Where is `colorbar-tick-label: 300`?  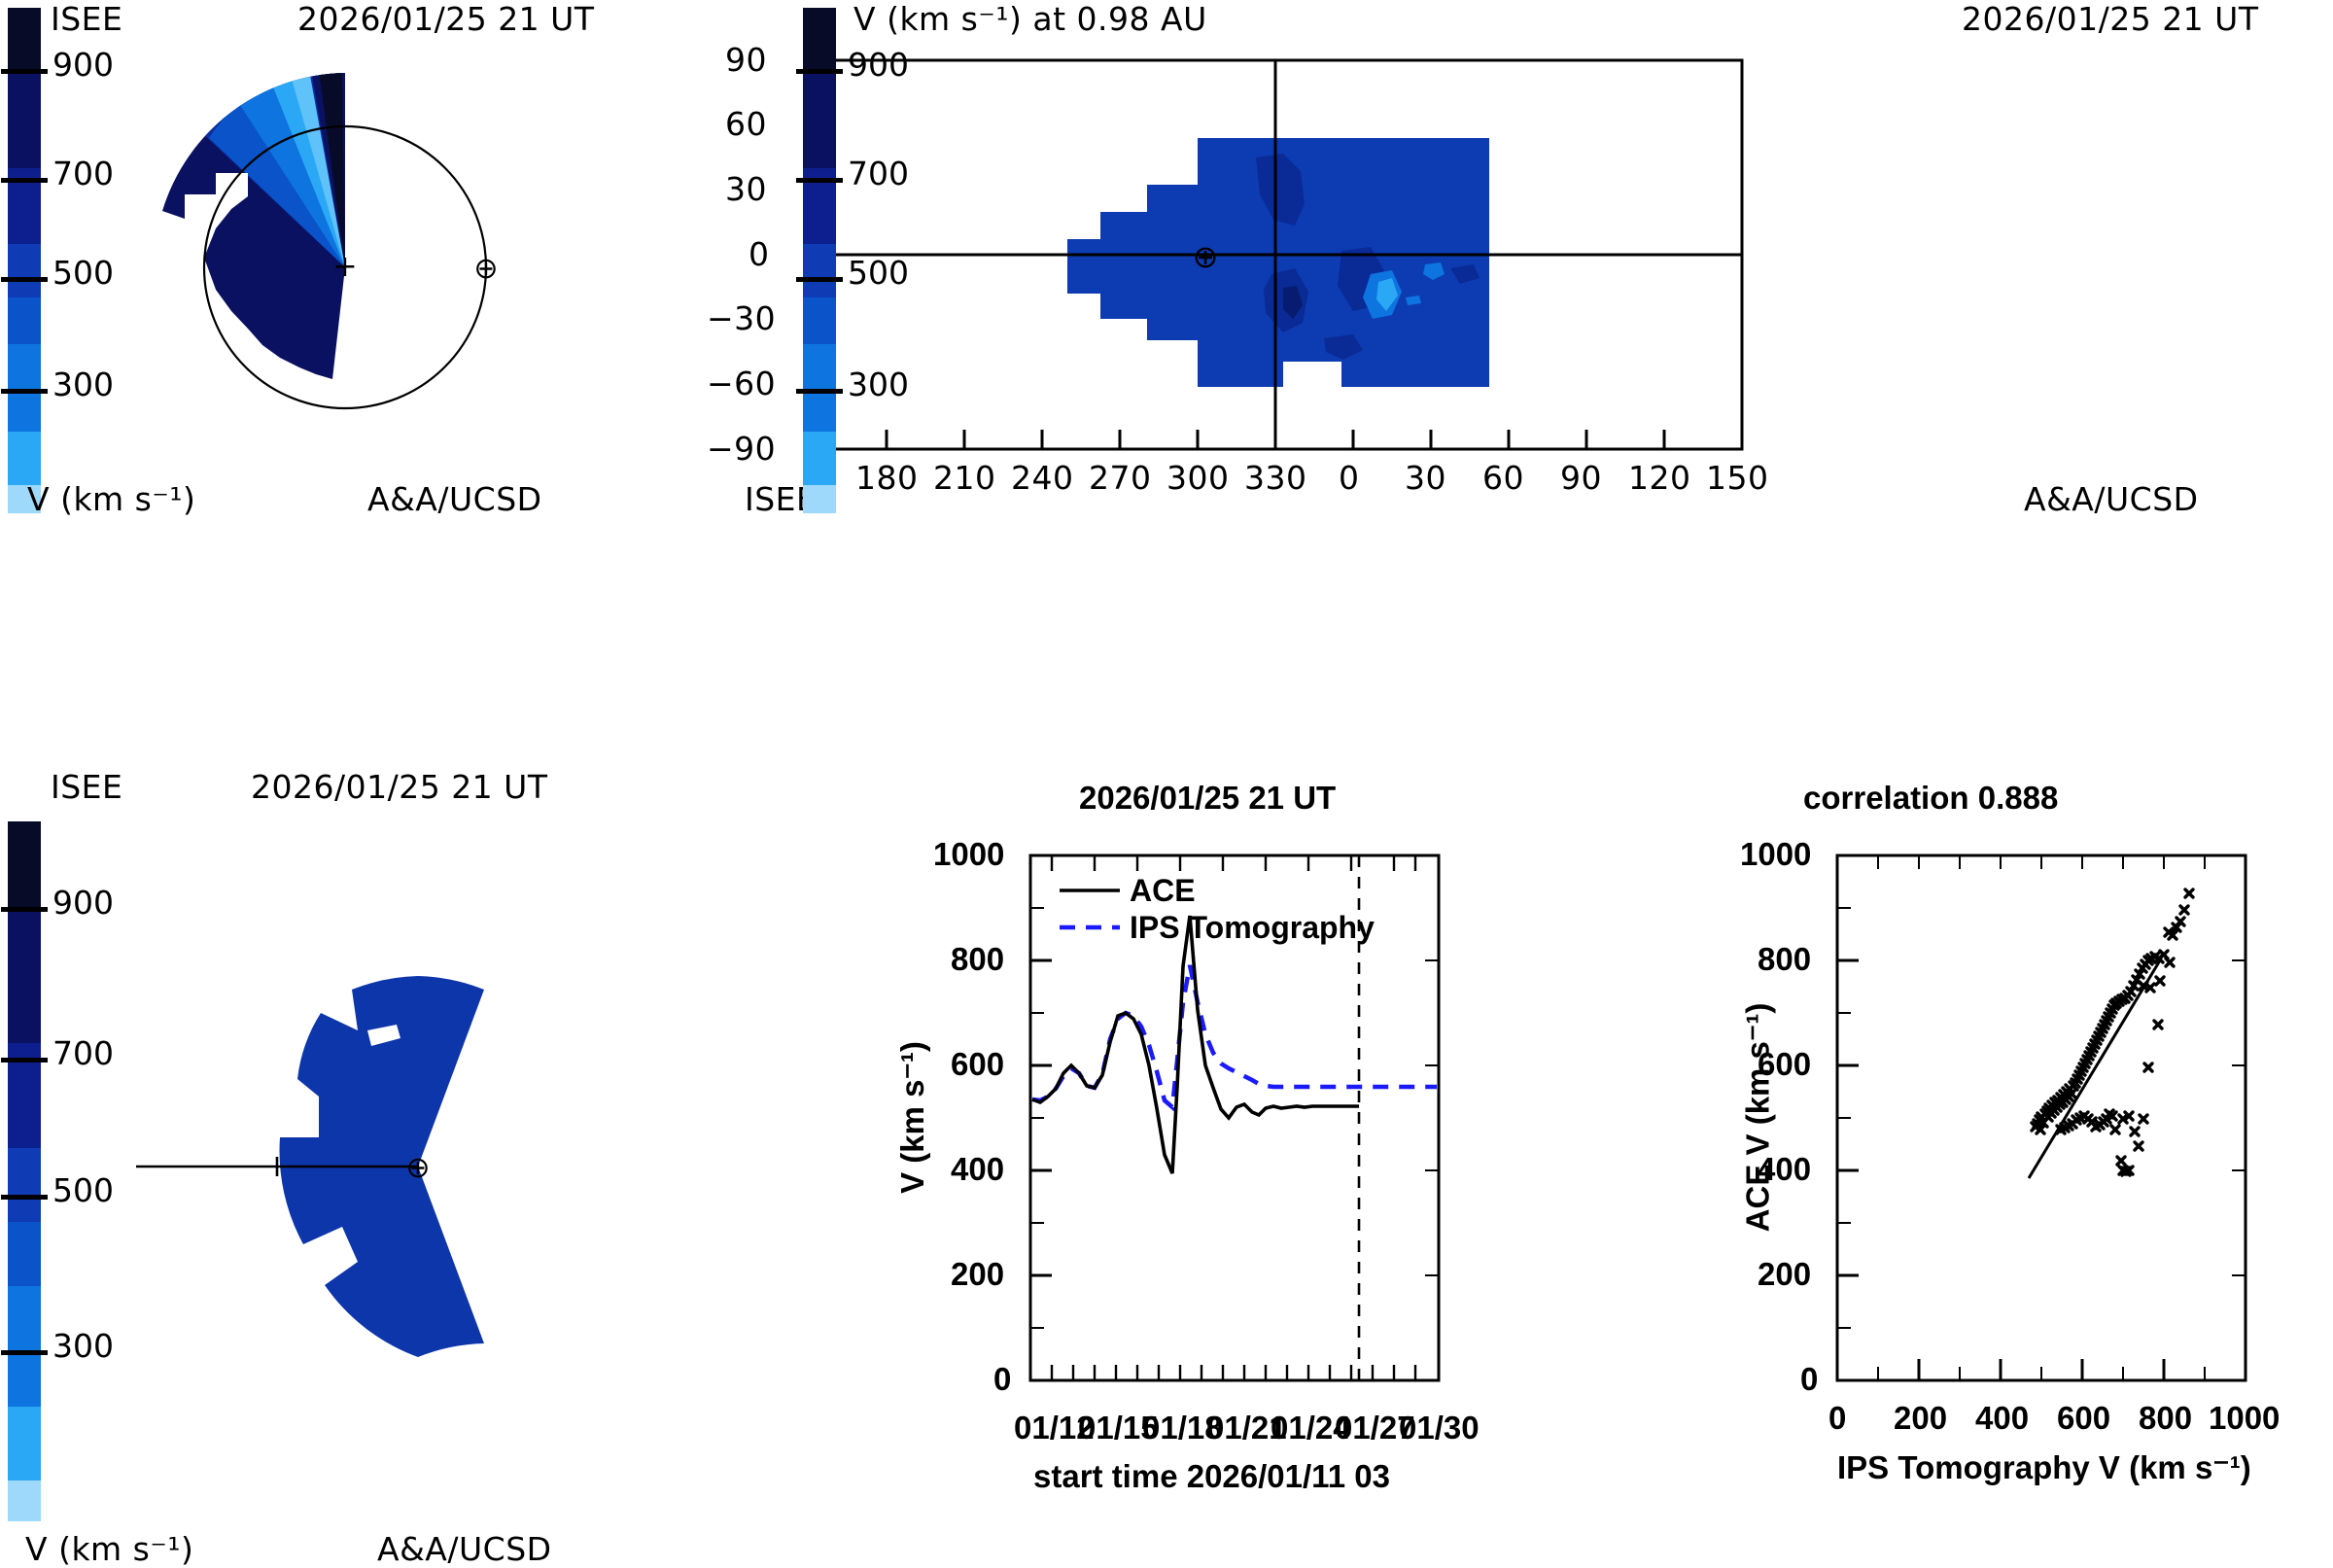 colorbar-tick-label: 300 is located at coordinates (878, 384).